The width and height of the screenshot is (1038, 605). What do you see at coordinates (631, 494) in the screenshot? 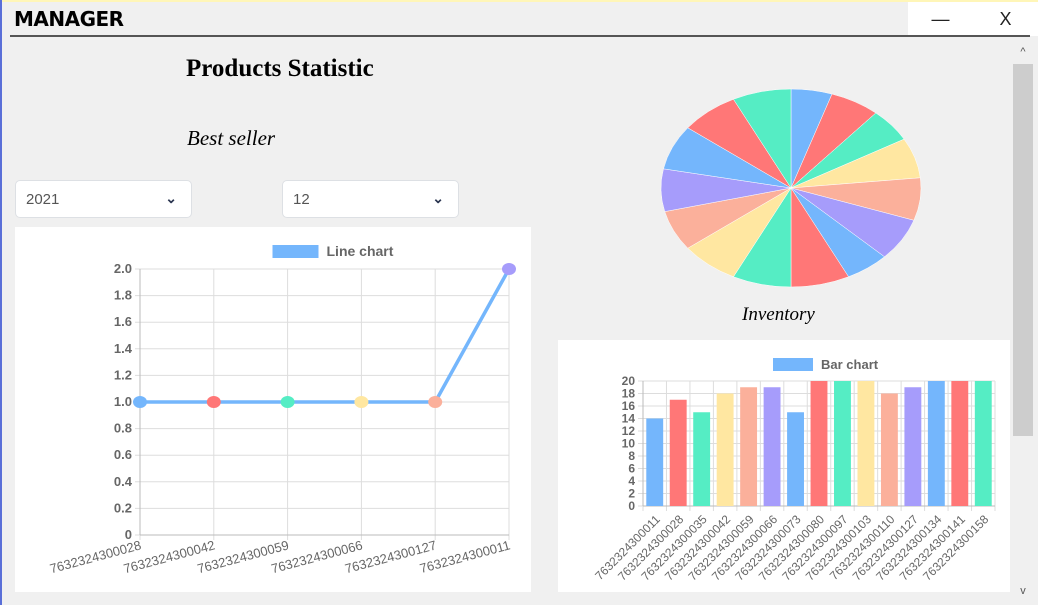
I see `y-tick-label: 2` at bounding box center [631, 494].